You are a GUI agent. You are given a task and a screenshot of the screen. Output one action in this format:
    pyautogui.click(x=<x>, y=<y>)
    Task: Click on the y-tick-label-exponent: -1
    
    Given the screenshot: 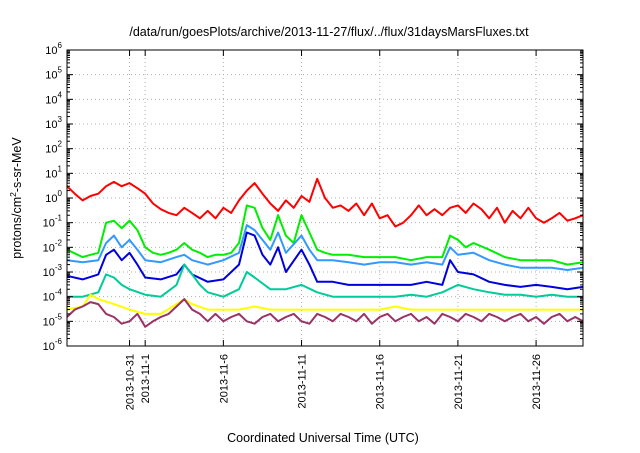 What is the action you would take?
    pyautogui.click(x=59, y=218)
    